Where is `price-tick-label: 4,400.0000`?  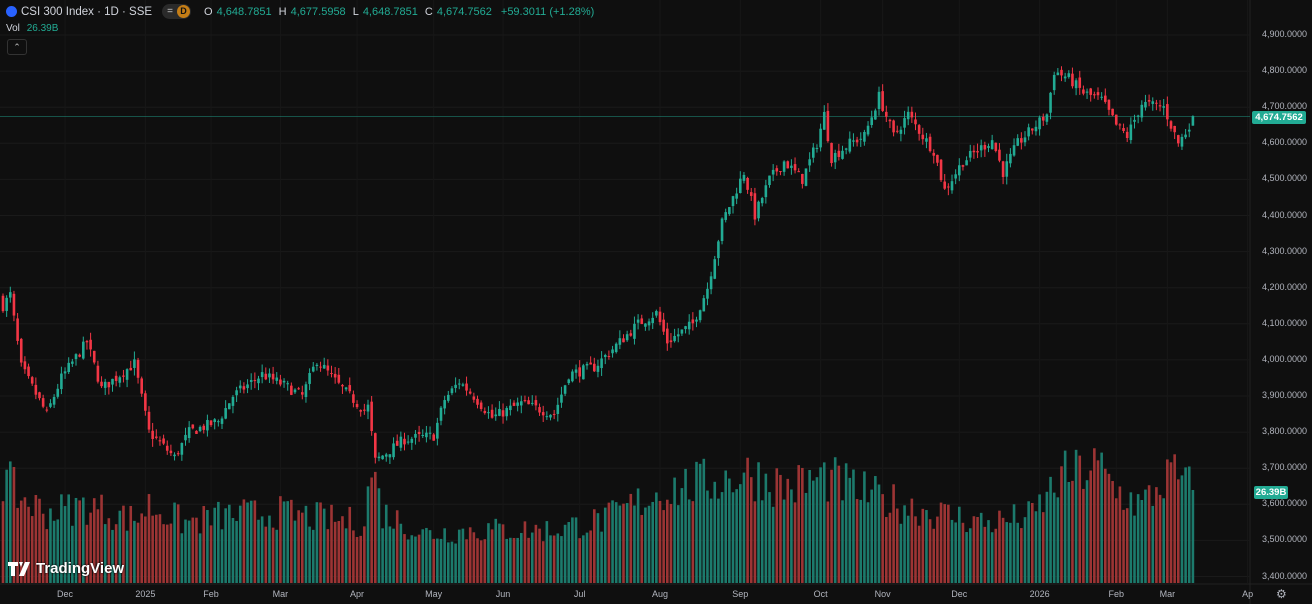
price-tick-label: 4,400.0000 is located at coordinates (1285, 214).